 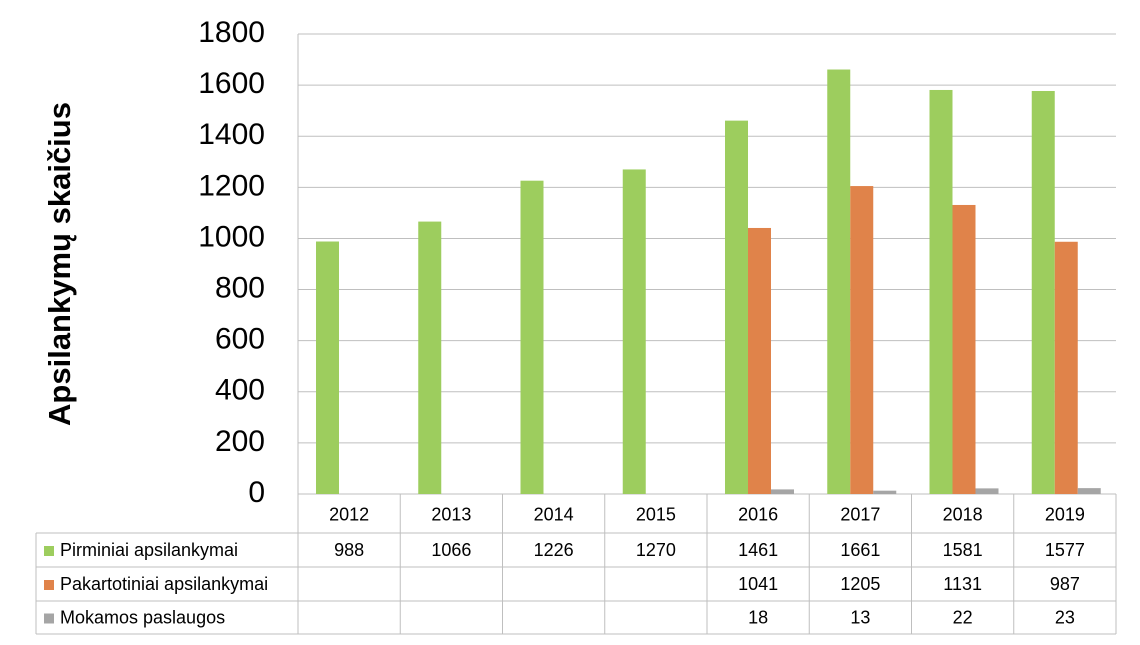 What do you see at coordinates (758, 617) in the screenshot?
I see `table-value: 18` at bounding box center [758, 617].